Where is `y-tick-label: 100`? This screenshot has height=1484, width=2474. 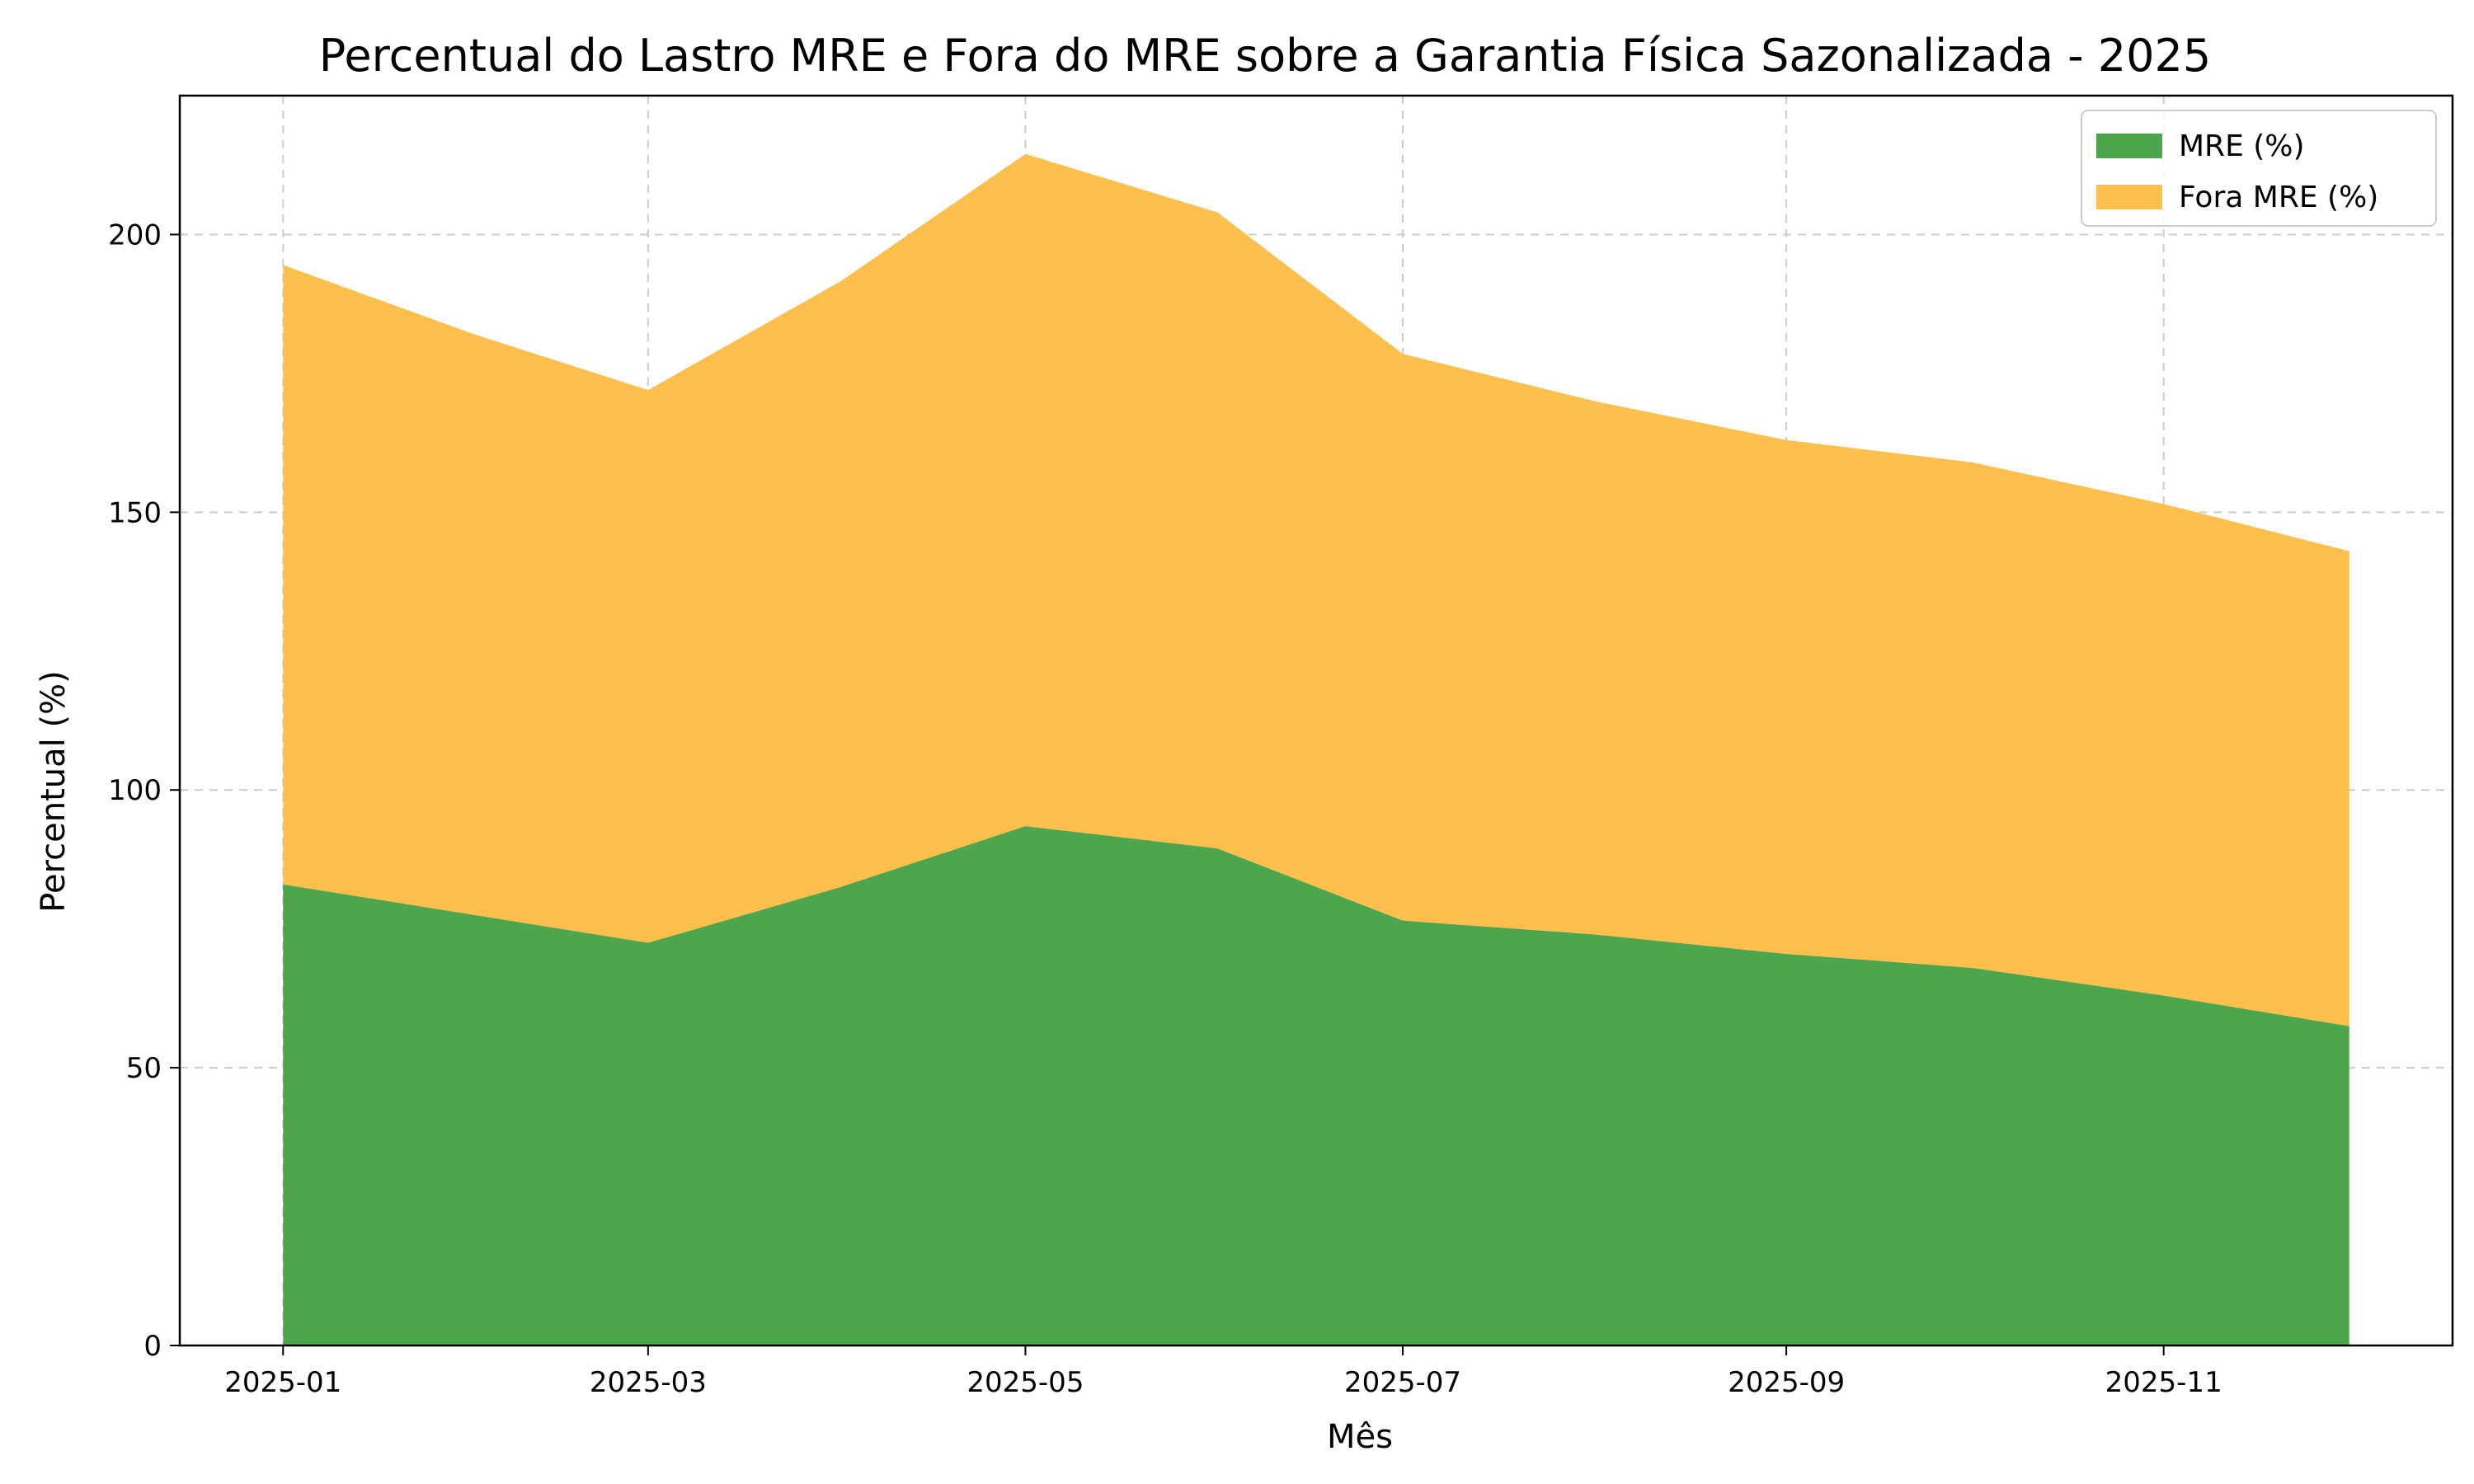
y-tick-label: 100 is located at coordinates (135, 790).